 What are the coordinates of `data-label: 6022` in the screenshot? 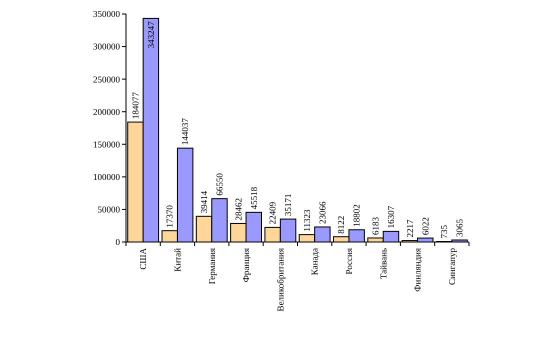 It's located at (425, 226).